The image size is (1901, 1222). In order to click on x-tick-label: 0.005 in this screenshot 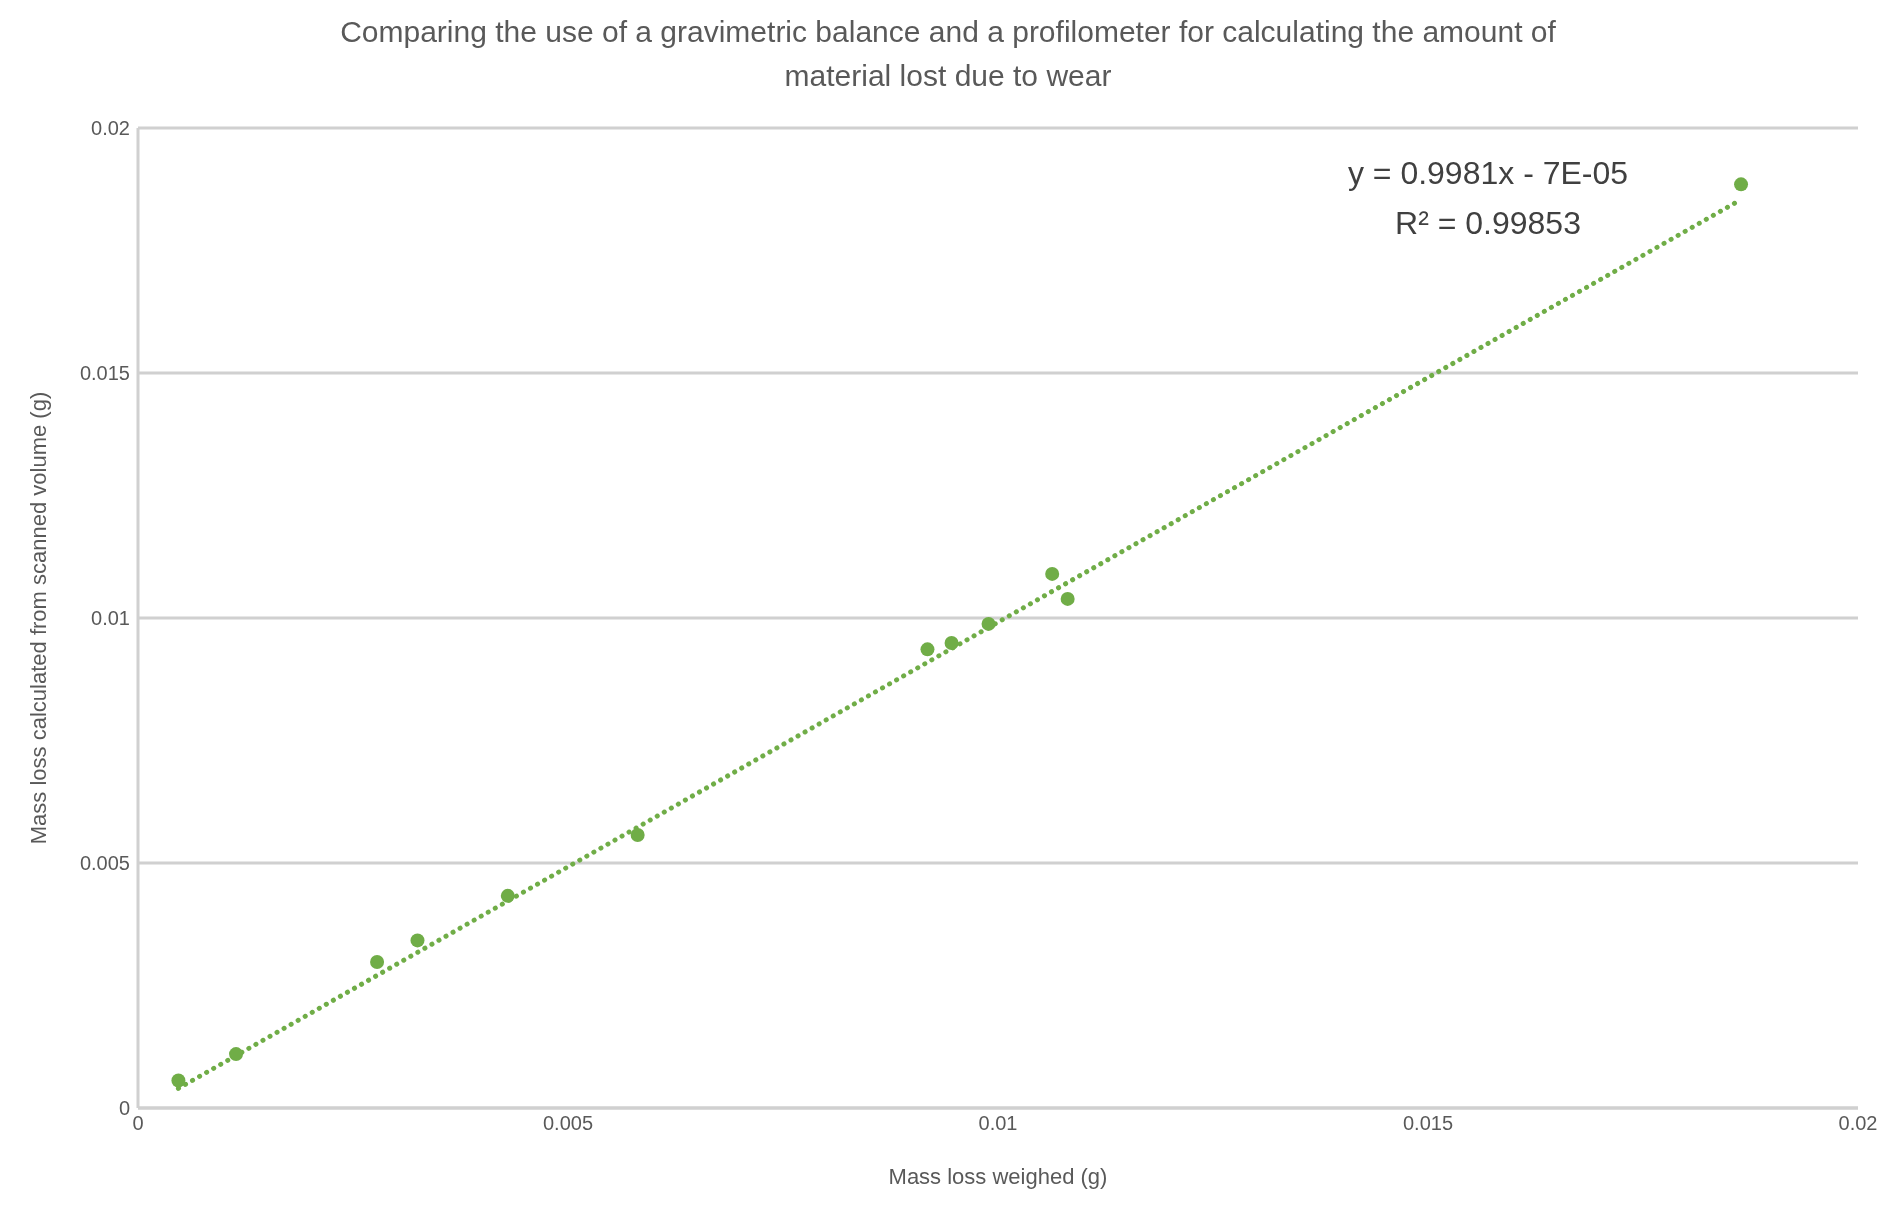, I will do `click(568, 1123)`.